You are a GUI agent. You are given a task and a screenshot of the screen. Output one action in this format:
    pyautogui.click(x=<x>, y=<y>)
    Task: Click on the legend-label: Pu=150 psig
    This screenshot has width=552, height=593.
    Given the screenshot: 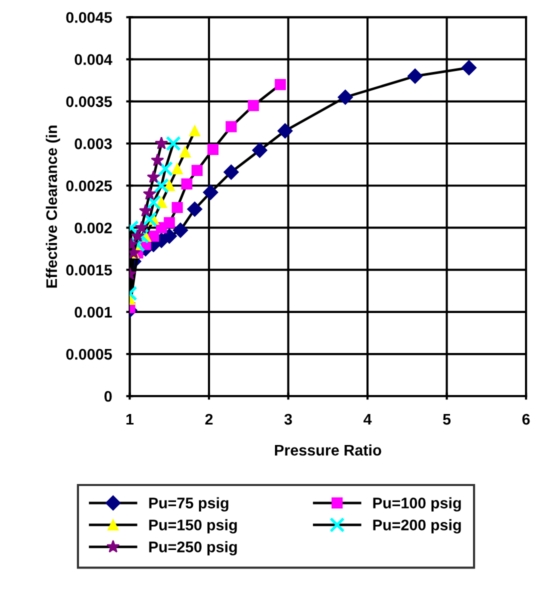 What is the action you would take?
    pyautogui.click(x=193, y=526)
    